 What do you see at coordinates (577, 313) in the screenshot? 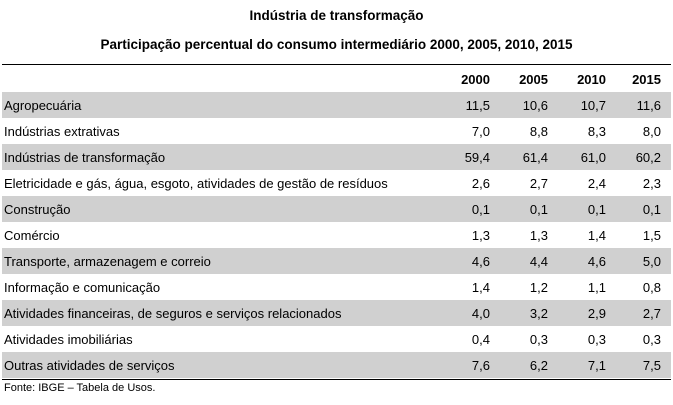
I see `row-value: 2,9` at bounding box center [577, 313].